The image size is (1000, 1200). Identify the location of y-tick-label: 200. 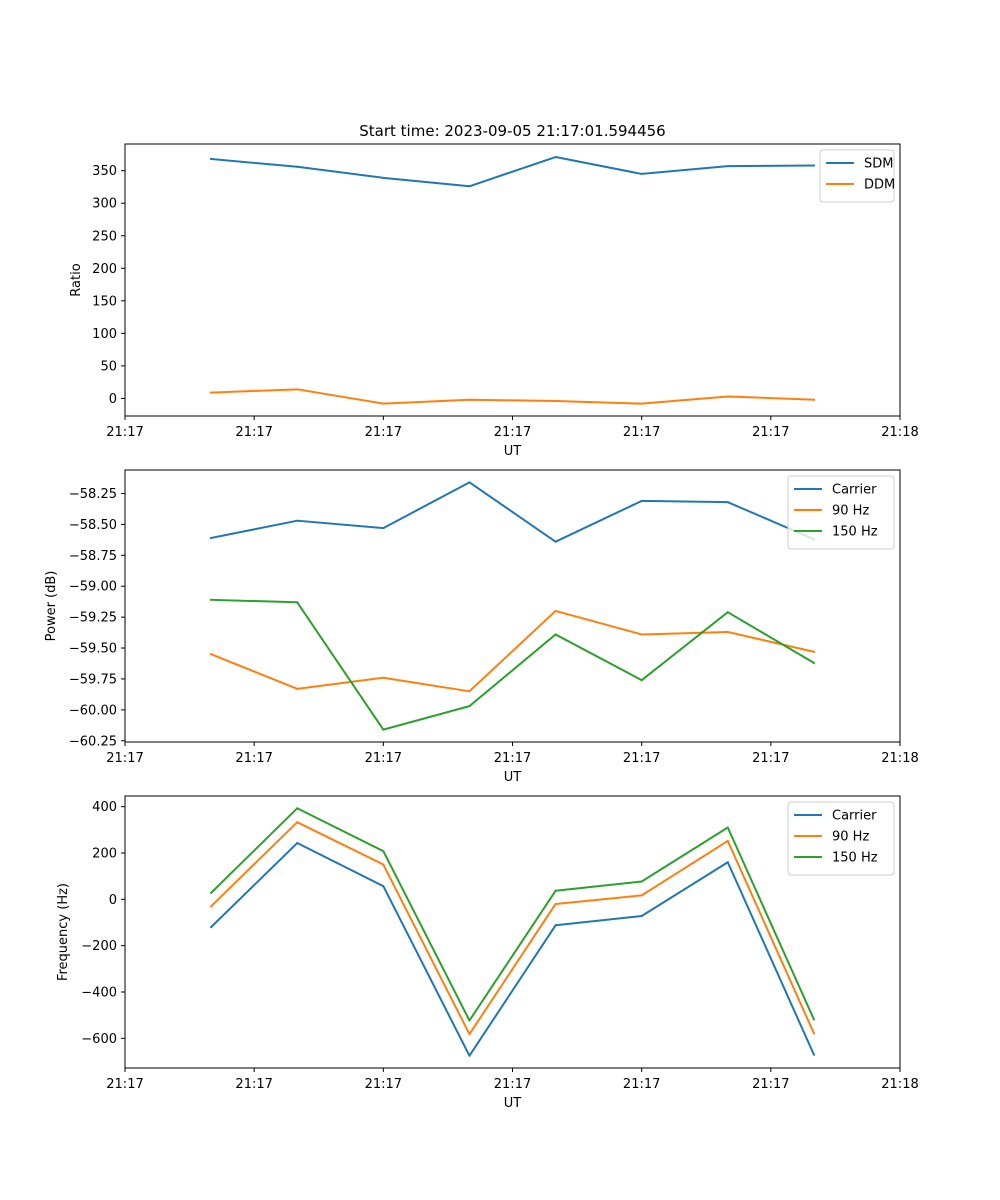
(104, 853).